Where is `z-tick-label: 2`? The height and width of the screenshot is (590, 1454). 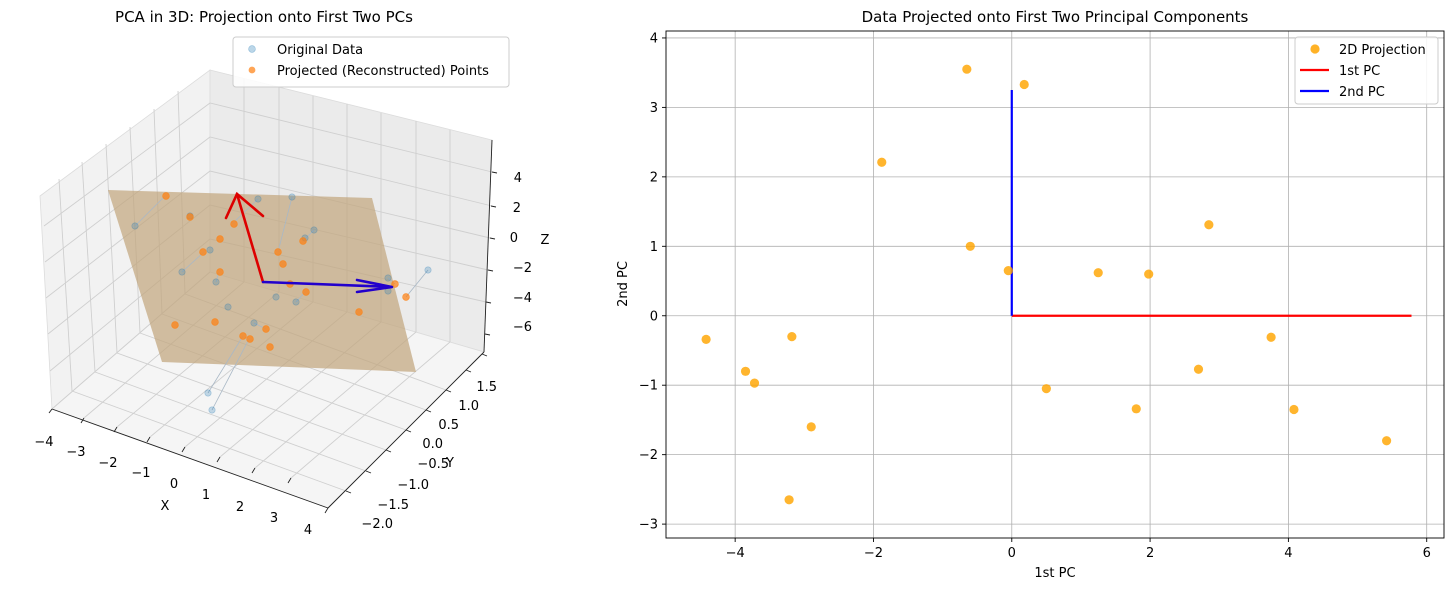
z-tick-label: 2 is located at coordinates (517, 208).